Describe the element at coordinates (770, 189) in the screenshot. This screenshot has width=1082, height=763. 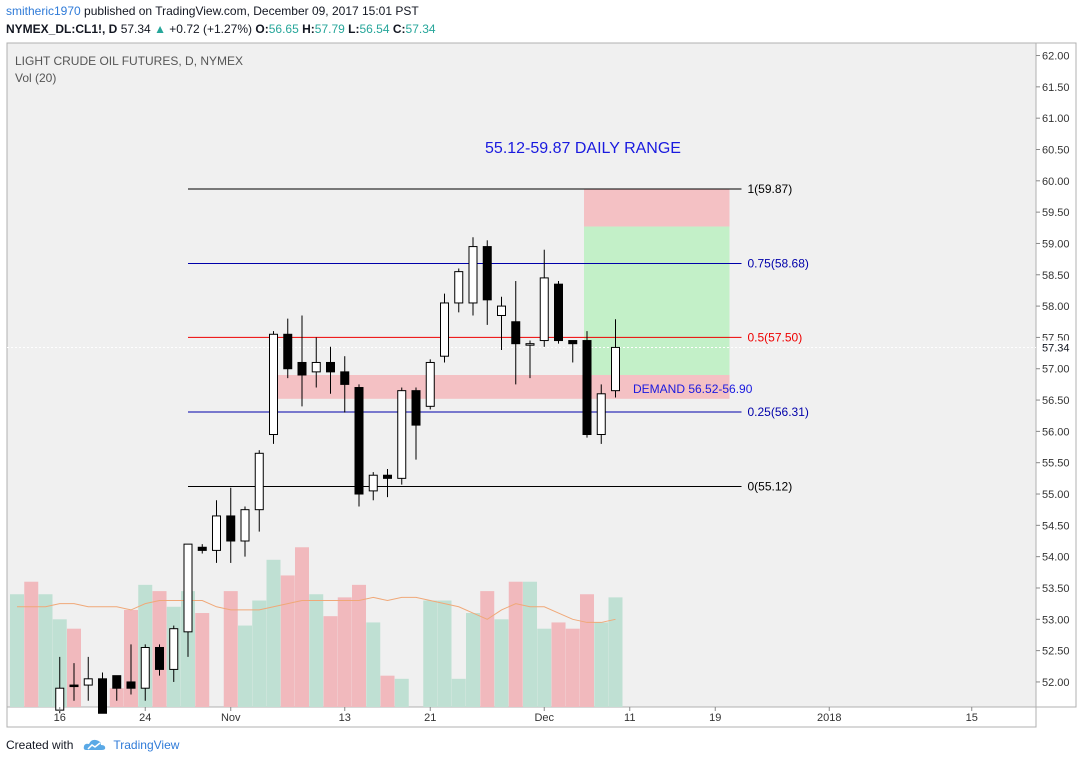
I see `fib-level-label: 1(59.87)` at that location.